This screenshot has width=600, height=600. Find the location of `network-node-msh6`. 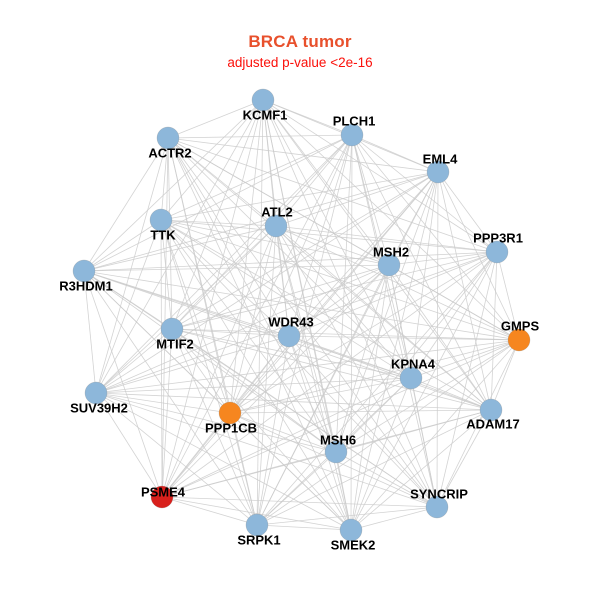

network-node-msh6 is located at coordinates (336, 452).